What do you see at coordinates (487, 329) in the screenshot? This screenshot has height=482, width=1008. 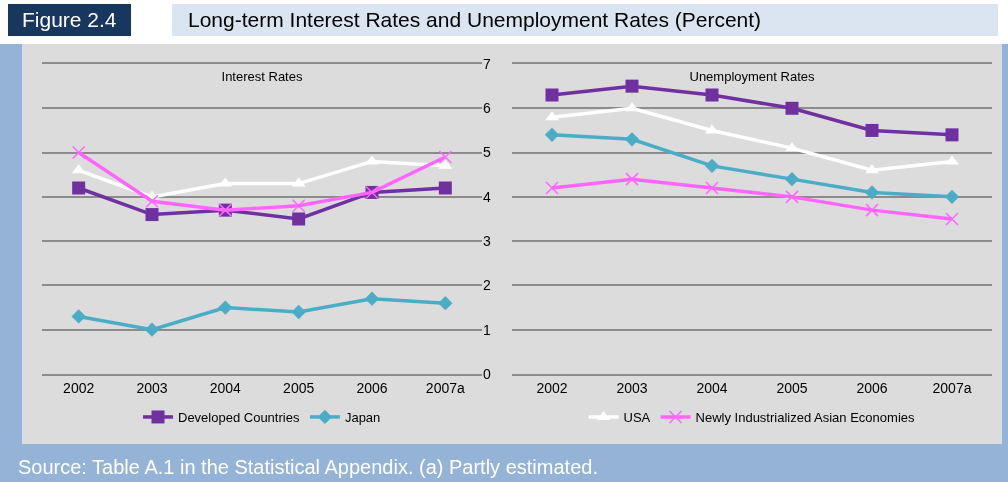 I see `y-tick-label: 1` at bounding box center [487, 329].